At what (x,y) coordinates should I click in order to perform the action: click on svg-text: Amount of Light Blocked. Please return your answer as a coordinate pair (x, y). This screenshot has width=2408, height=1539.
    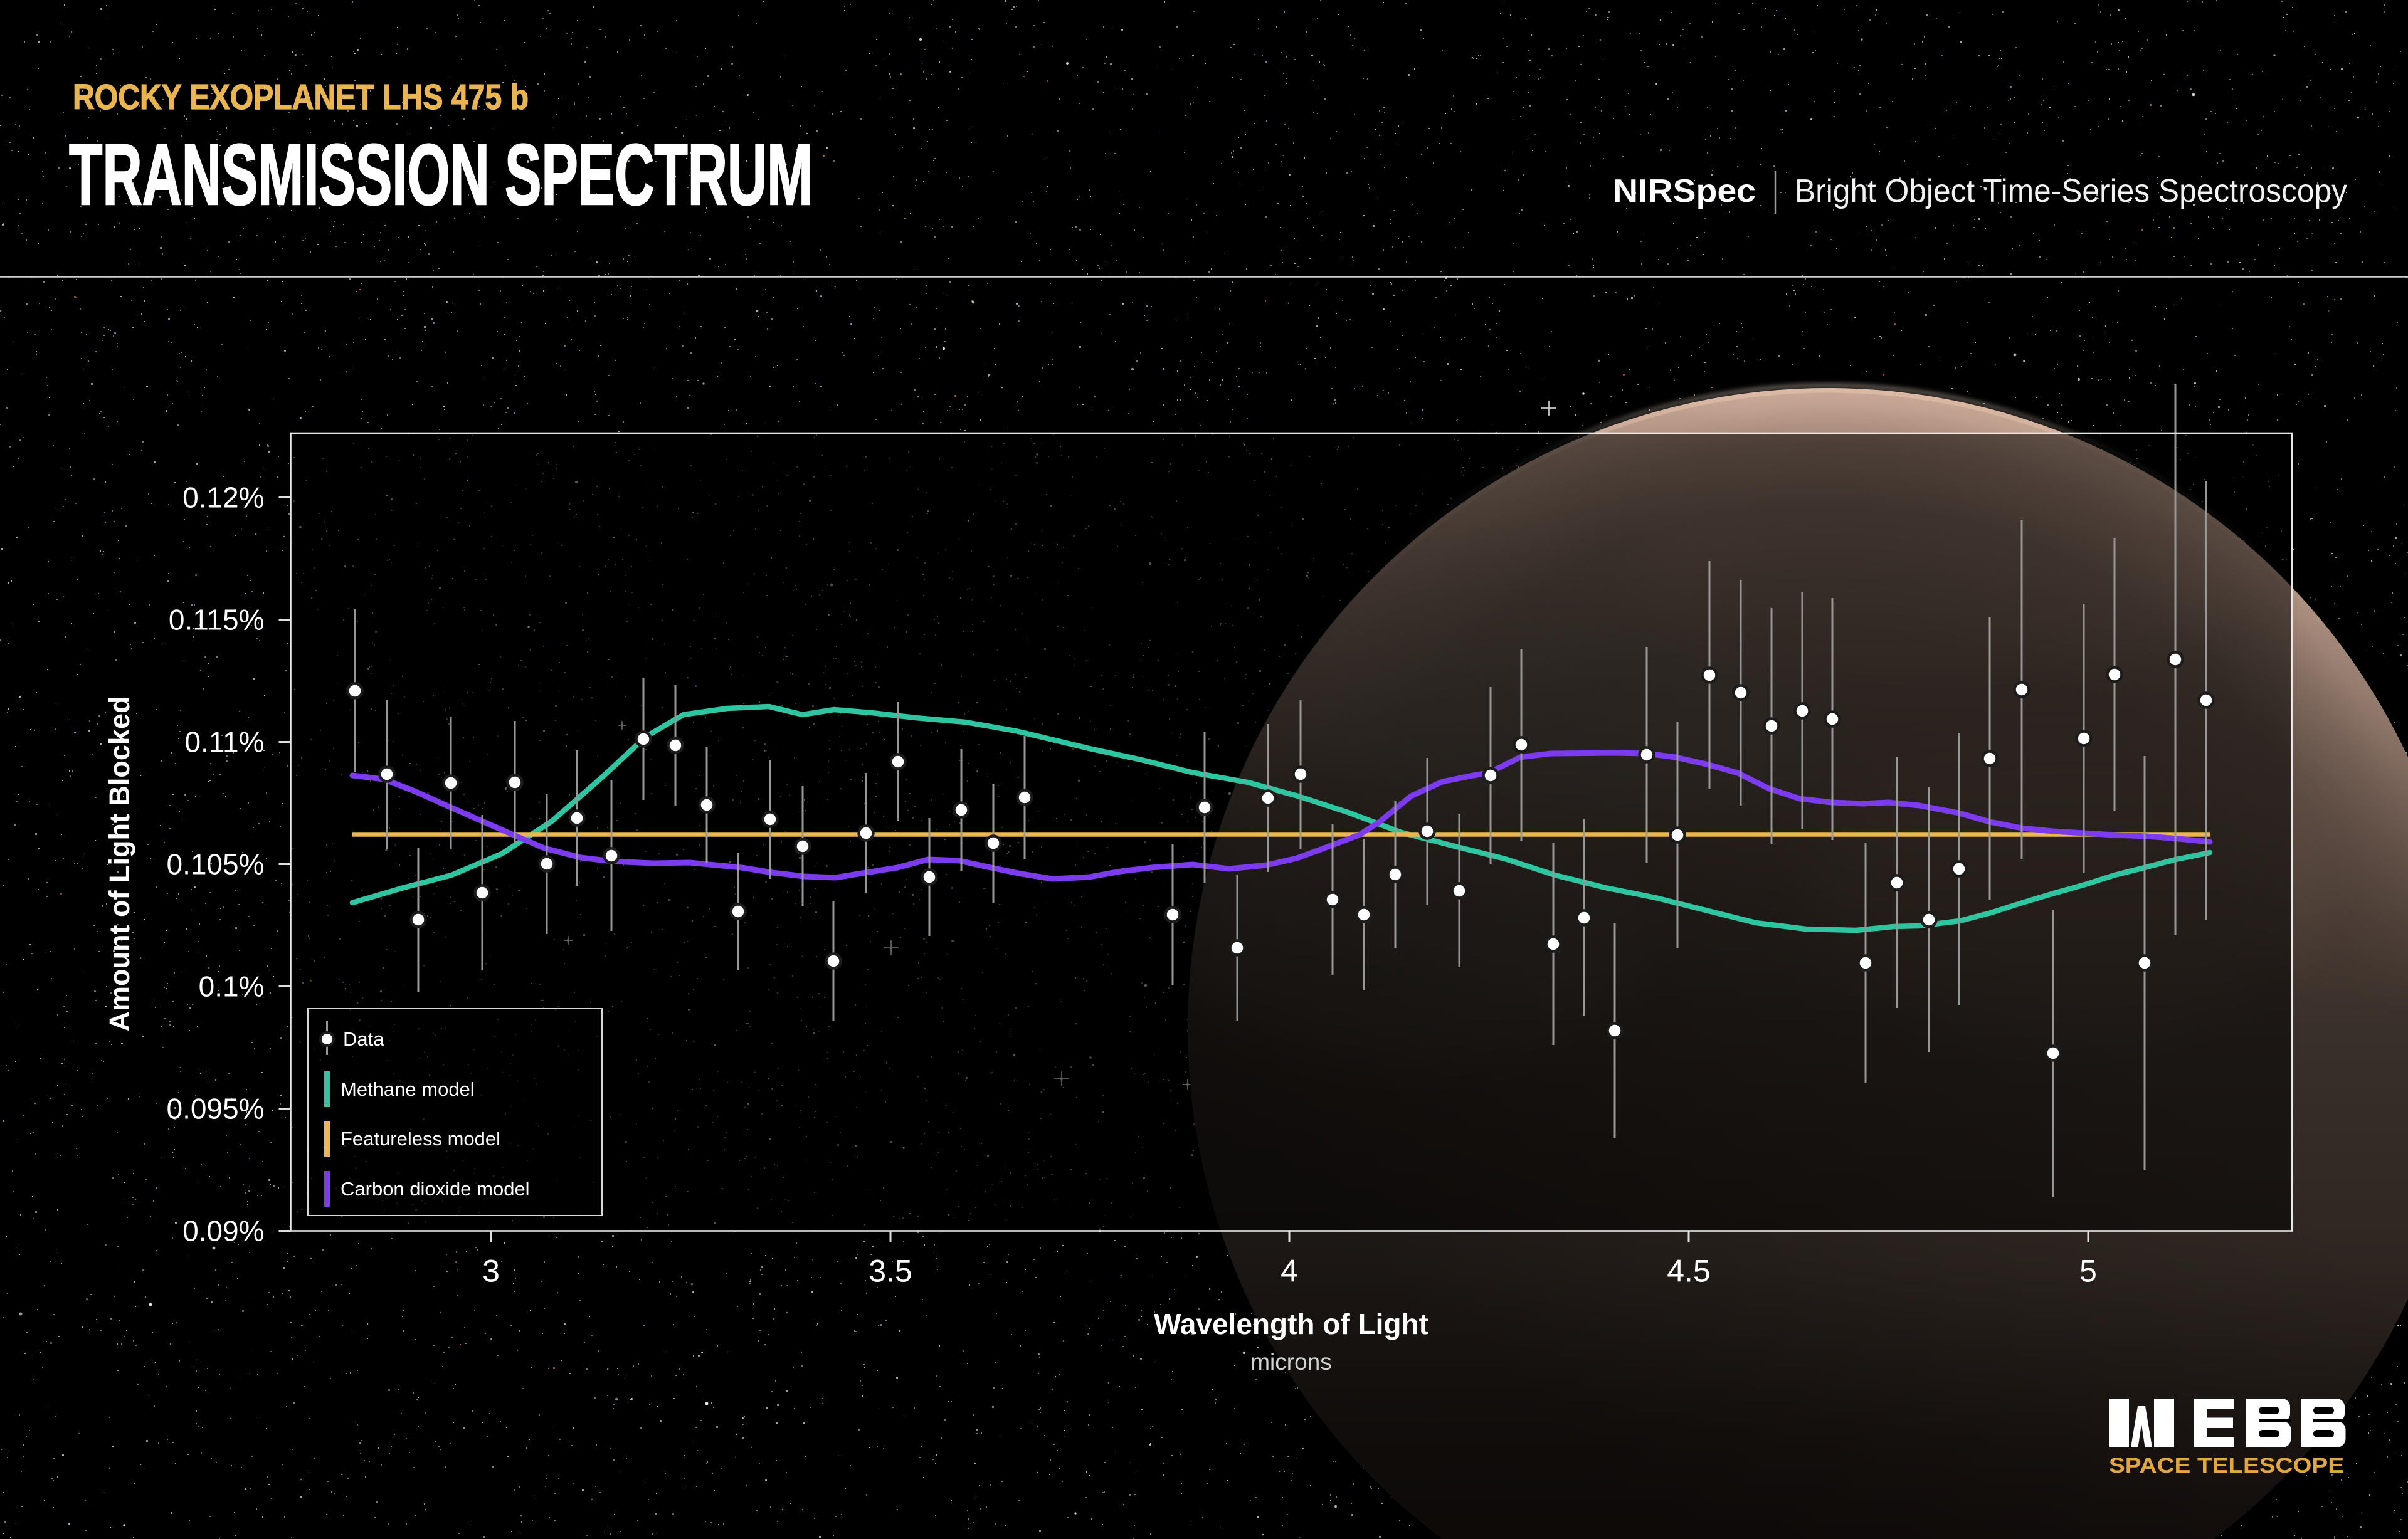
    Looking at the image, I should click on (119, 864).